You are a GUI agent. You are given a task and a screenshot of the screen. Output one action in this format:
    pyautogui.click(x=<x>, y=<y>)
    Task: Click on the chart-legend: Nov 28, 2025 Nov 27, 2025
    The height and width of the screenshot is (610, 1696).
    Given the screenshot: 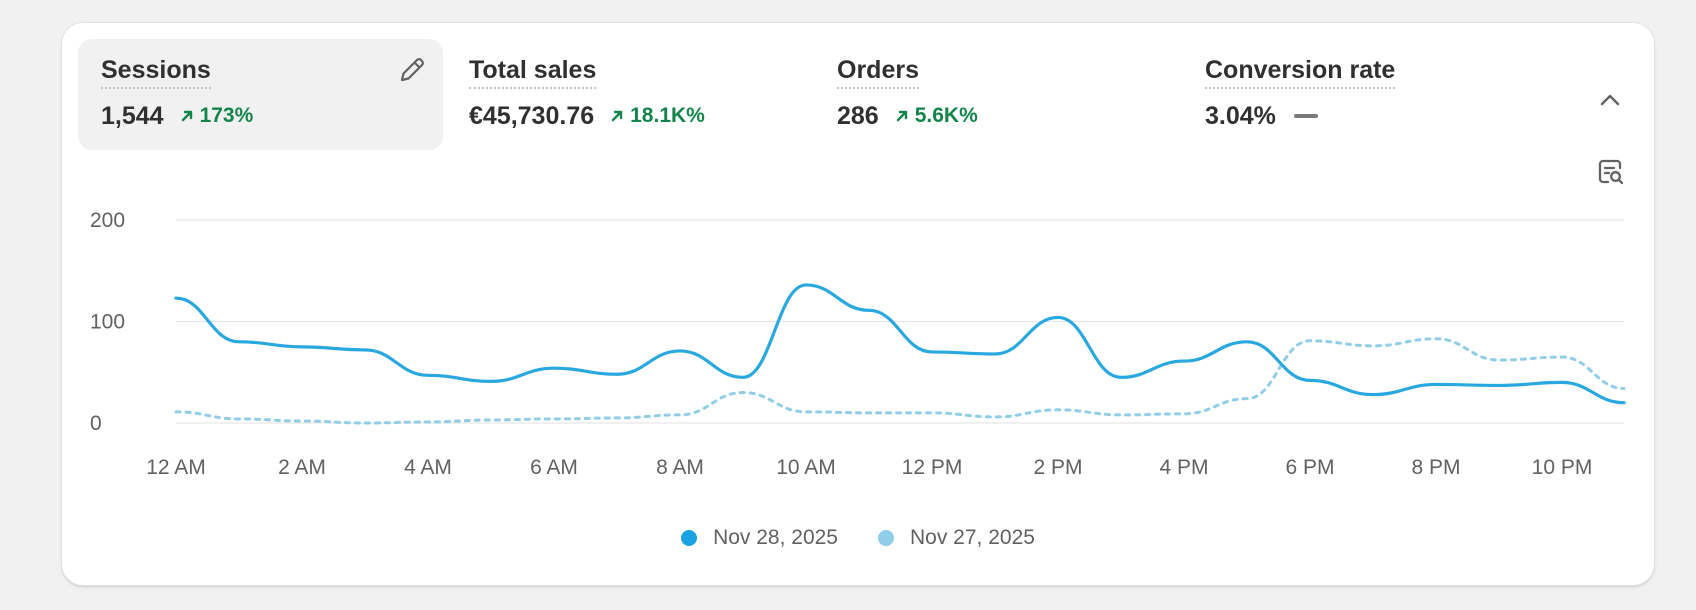 What is the action you would take?
    pyautogui.click(x=858, y=538)
    